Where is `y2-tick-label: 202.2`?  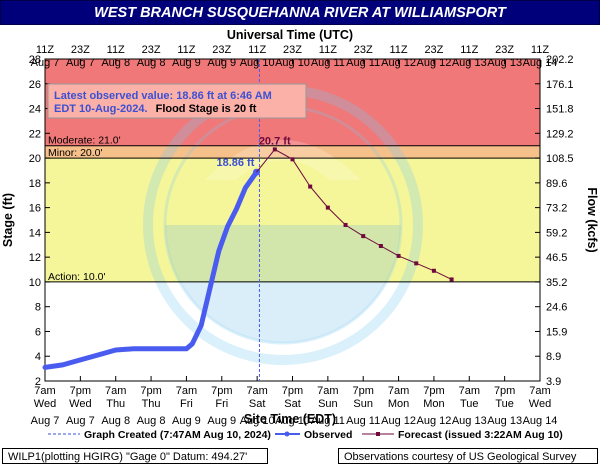 y2-tick-label: 202.2 is located at coordinates (560, 60).